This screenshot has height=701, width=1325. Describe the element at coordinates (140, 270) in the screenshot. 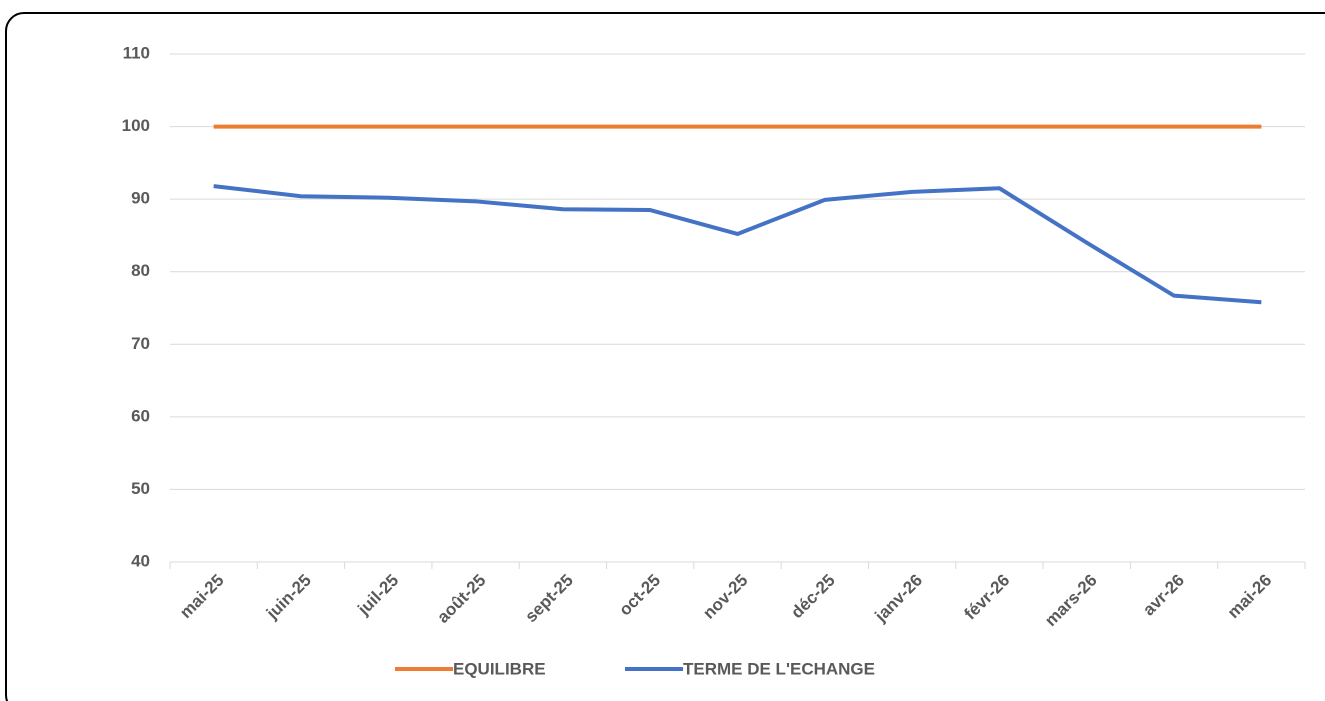

I see `y-tick-label: 80` at that location.